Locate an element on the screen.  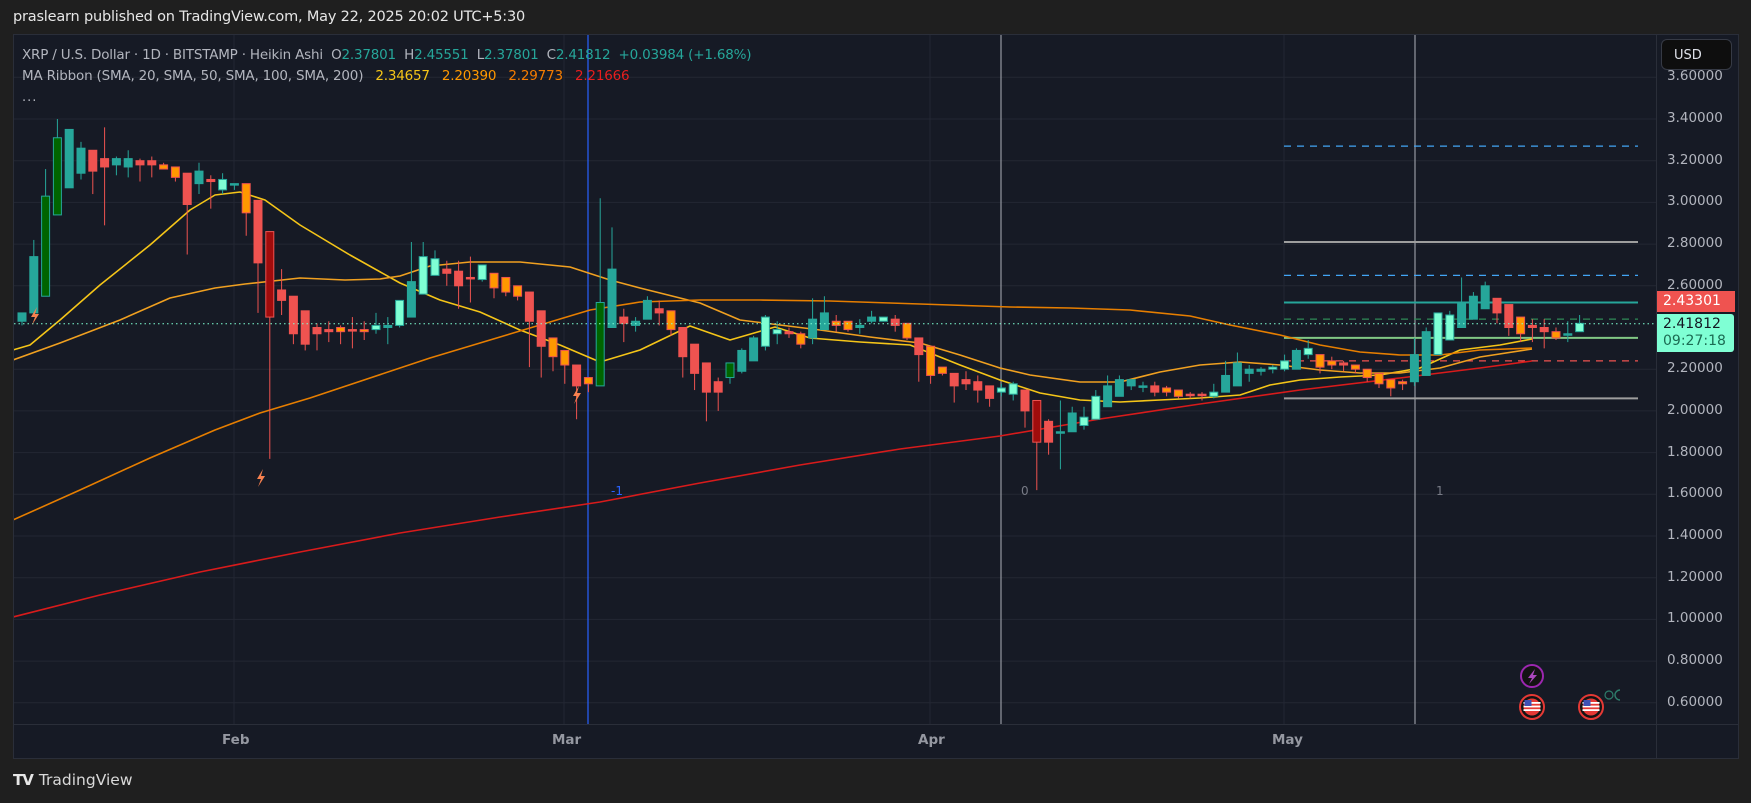
price-tick-label: 1.80000 is located at coordinates (1695, 451).